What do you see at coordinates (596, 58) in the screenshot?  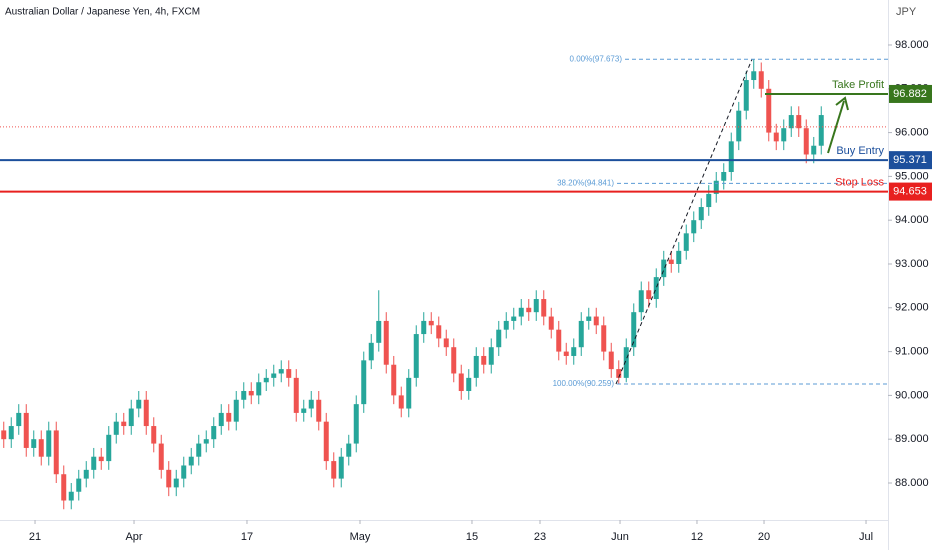 I see `fib-label: 0.00%(97.673)` at bounding box center [596, 58].